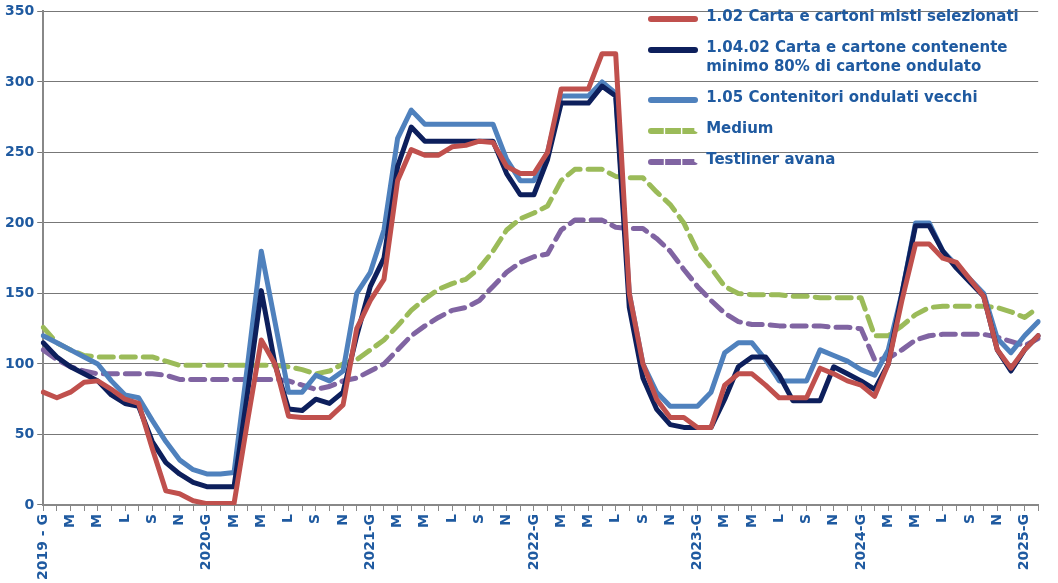 This screenshot has height=583, width=1058. What do you see at coordinates (41, 546) in the screenshot?
I see `x-tick-label: 2019 - G` at bounding box center [41, 546].